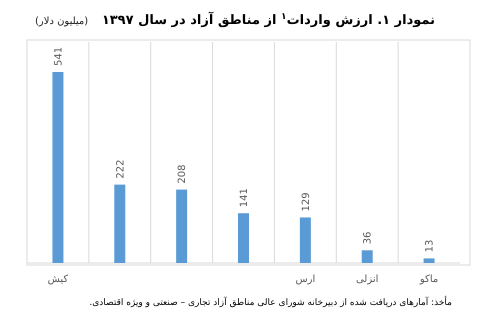  I want to click on data-label: 208, so click(182, 174).